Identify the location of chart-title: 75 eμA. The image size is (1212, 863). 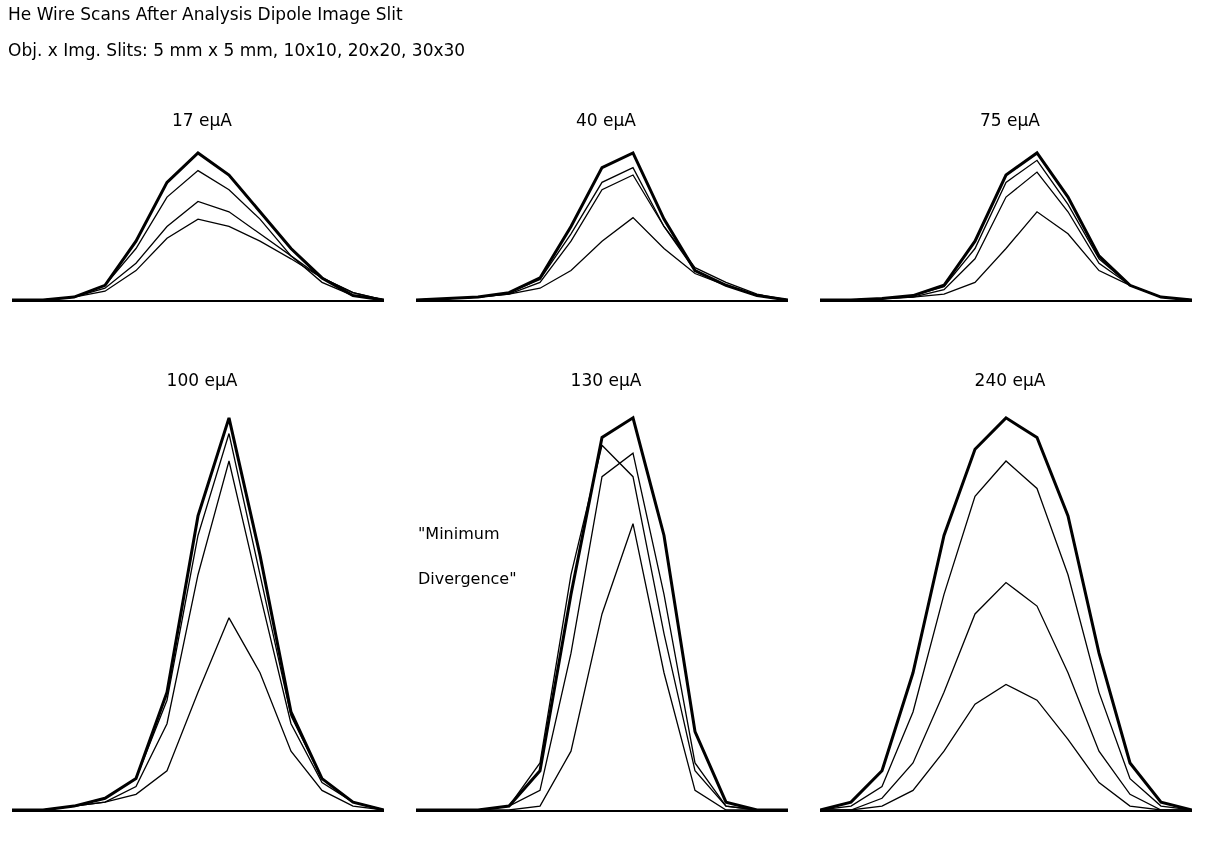
(1010, 119).